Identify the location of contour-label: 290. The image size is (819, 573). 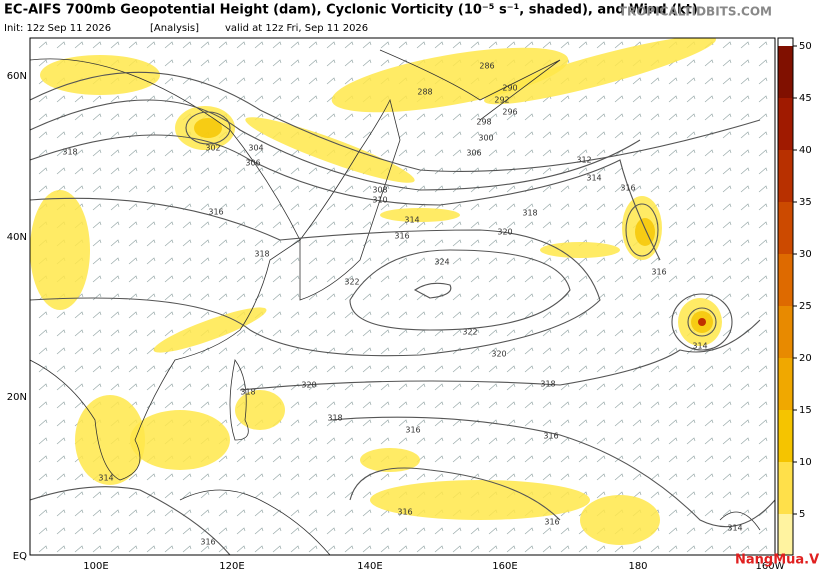
(509, 88).